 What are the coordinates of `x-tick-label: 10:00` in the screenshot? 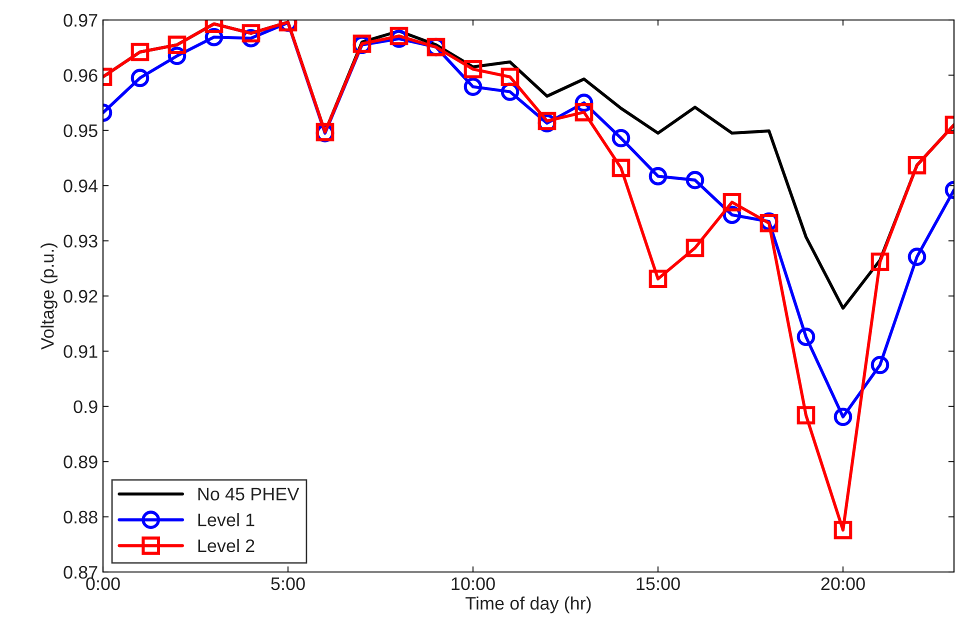 It's located at (473, 583).